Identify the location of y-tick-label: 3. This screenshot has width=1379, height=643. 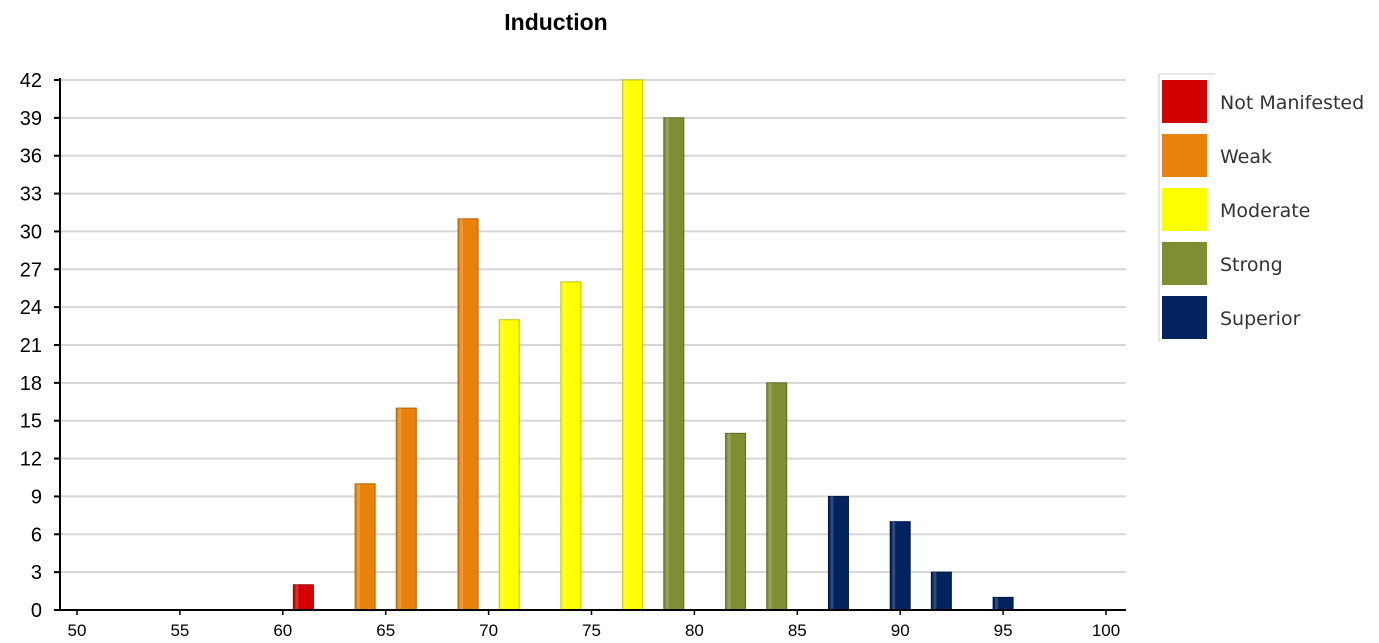
(36, 573).